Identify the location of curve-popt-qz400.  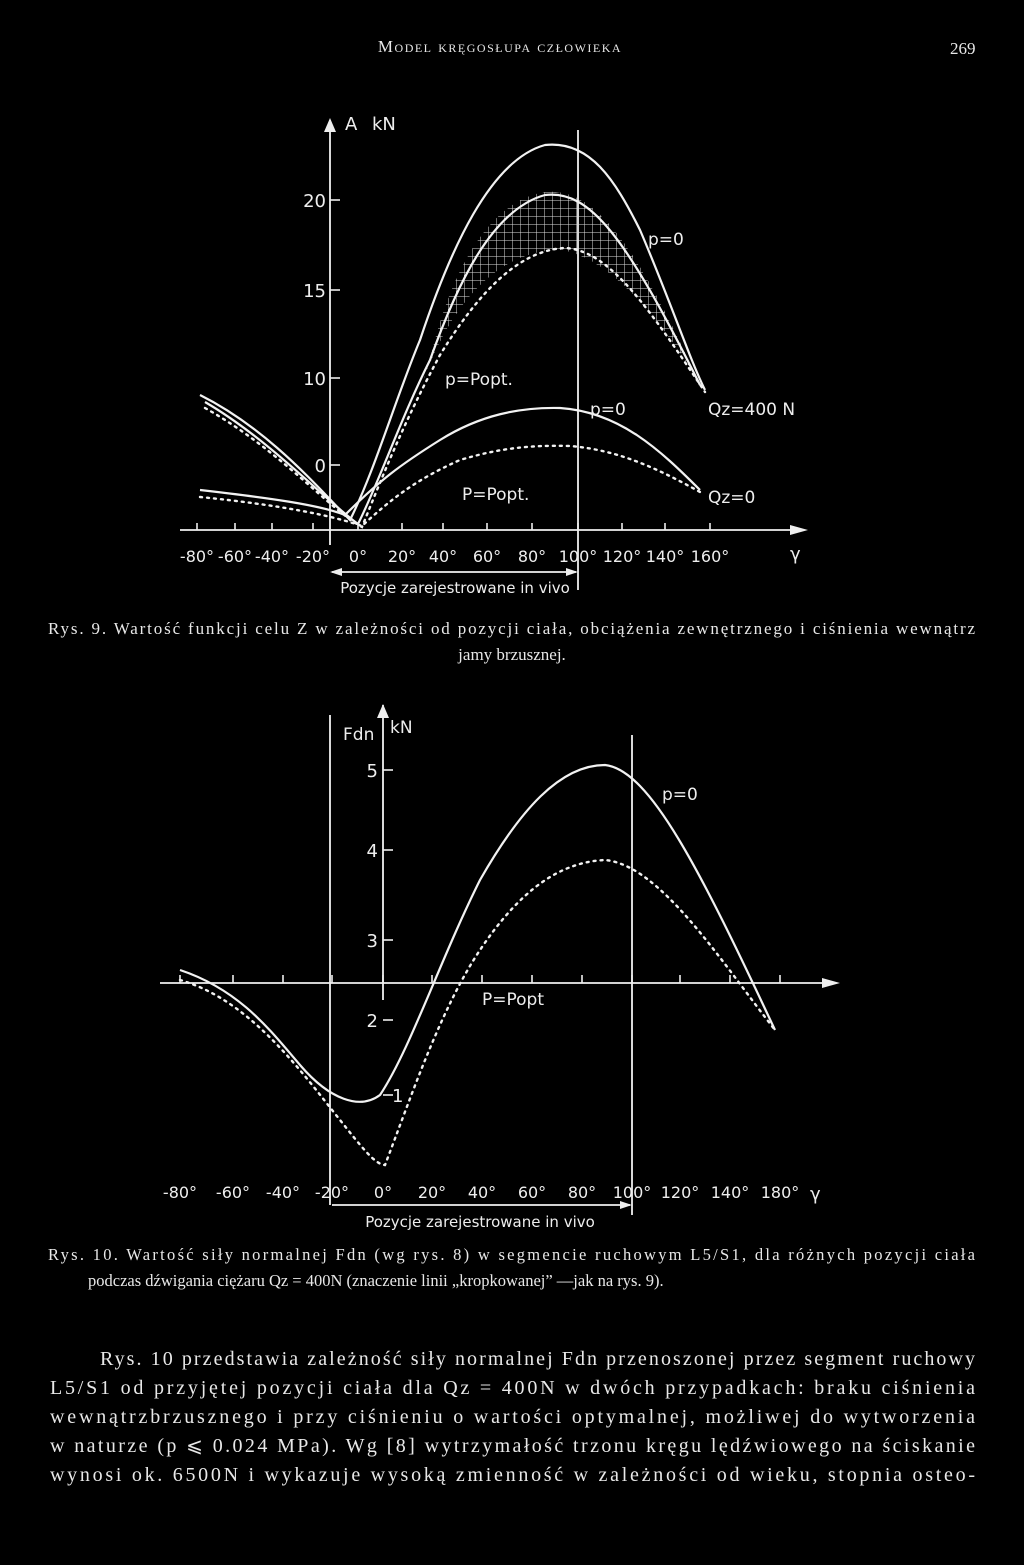
(455, 387).